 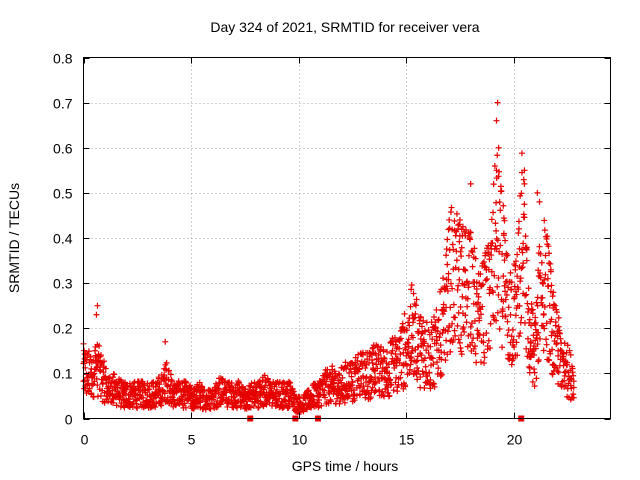 I want to click on x-tick-label: 10, so click(x=300, y=440).